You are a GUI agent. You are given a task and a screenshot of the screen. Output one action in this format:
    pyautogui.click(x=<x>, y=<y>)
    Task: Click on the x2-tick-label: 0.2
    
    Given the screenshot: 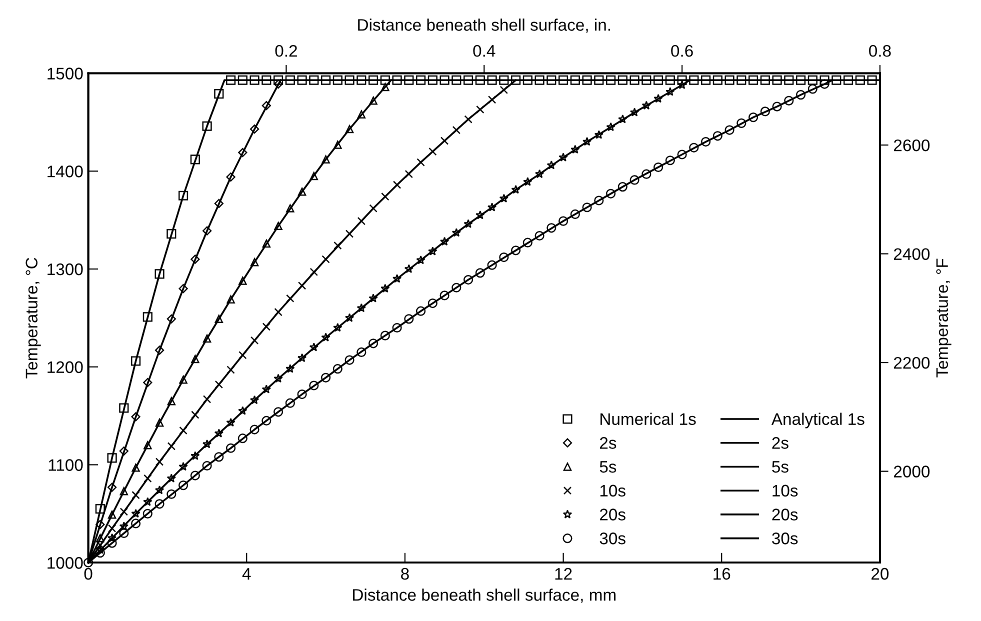 What is the action you would take?
    pyautogui.click(x=286, y=50)
    